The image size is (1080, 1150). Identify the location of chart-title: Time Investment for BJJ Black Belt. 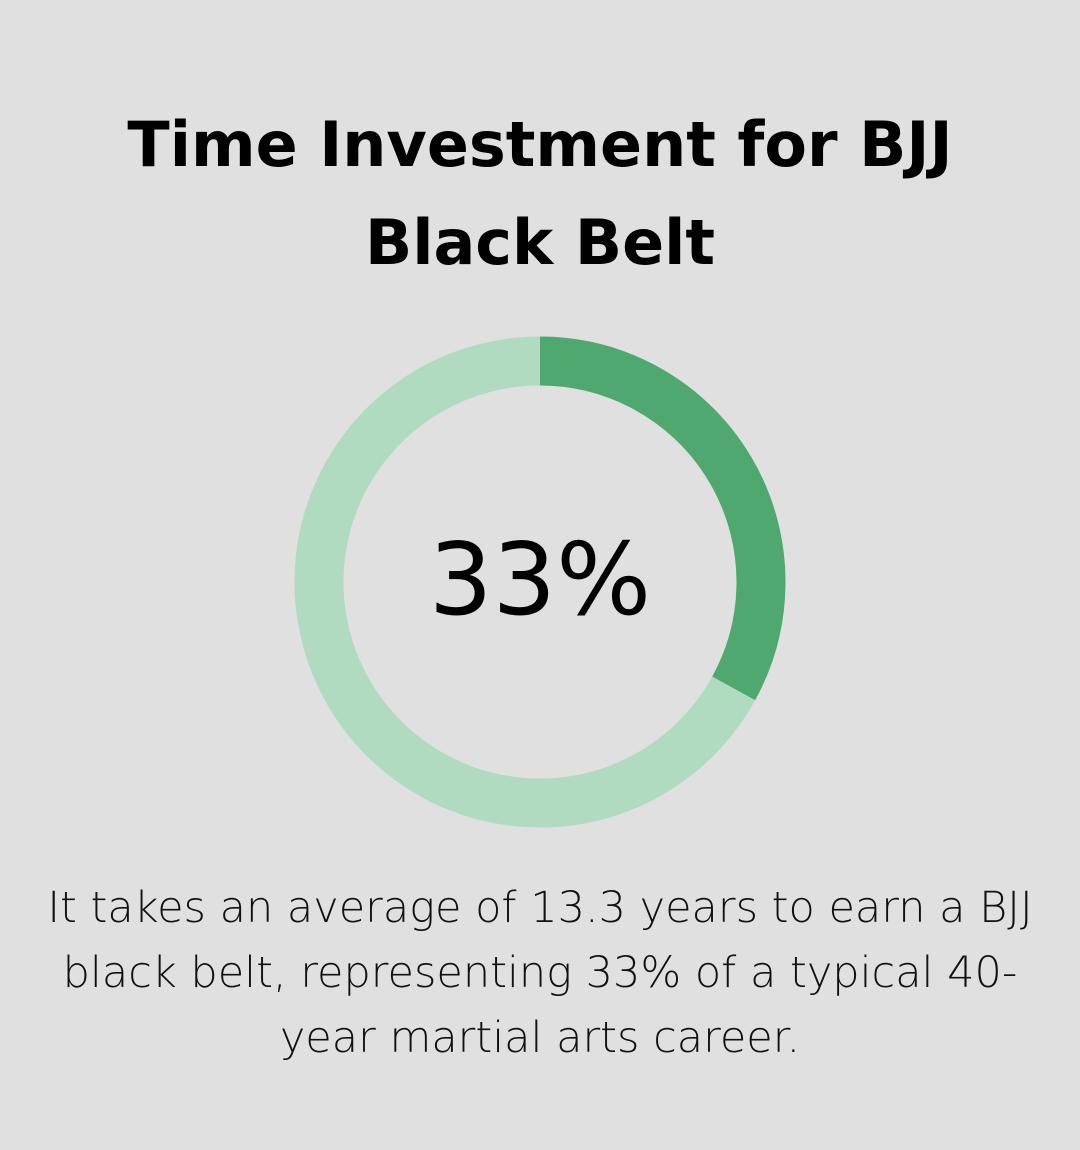
(540, 193).